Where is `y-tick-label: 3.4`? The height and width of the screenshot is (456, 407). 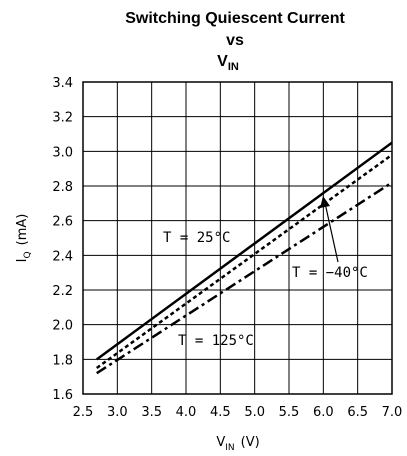
y-tick-label: 3.4 is located at coordinates (62, 83).